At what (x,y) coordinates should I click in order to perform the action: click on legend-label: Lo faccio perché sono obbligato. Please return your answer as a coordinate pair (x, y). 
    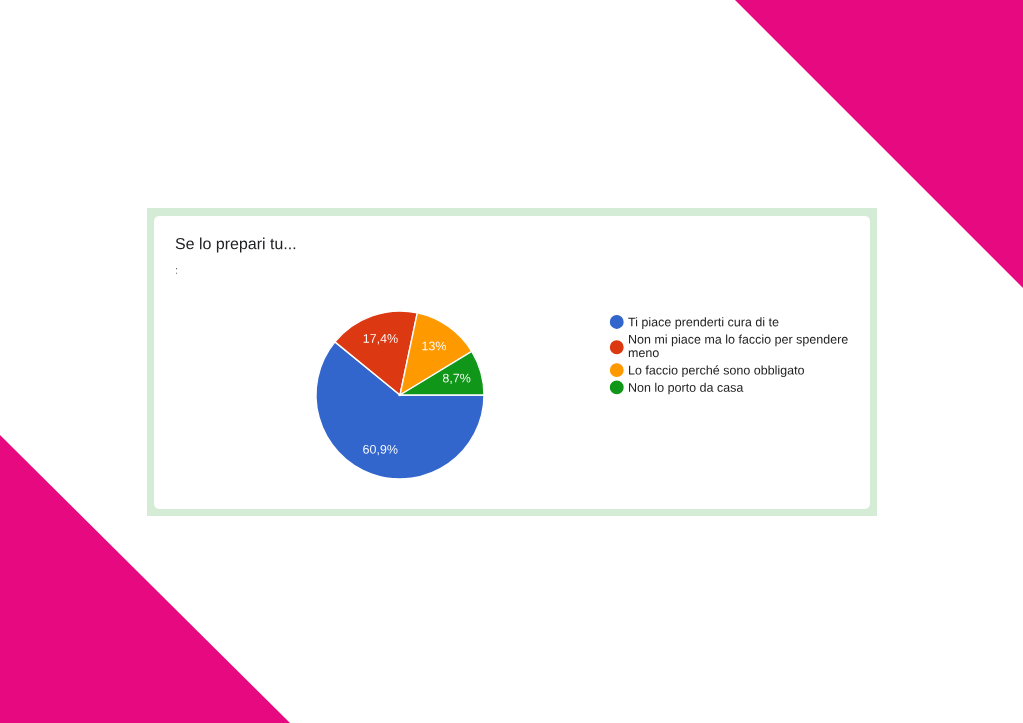
    Looking at the image, I should click on (716, 371).